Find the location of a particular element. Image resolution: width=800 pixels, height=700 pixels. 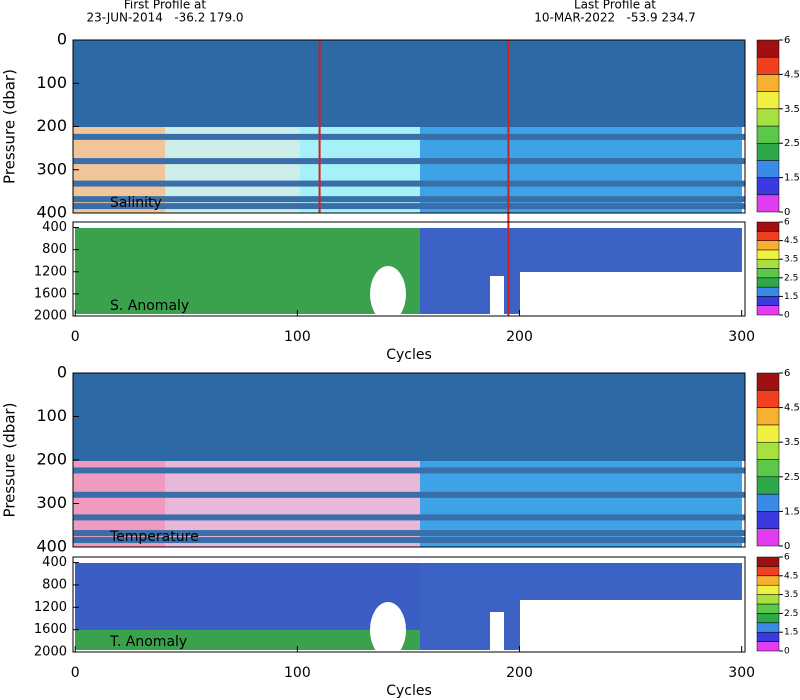

y-tick-label: 800 is located at coordinates (54, 584).